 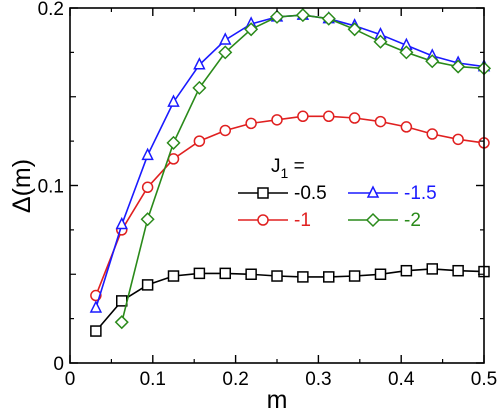 What do you see at coordinates (277, 400) in the screenshot?
I see `x-axis-label: m` at bounding box center [277, 400].